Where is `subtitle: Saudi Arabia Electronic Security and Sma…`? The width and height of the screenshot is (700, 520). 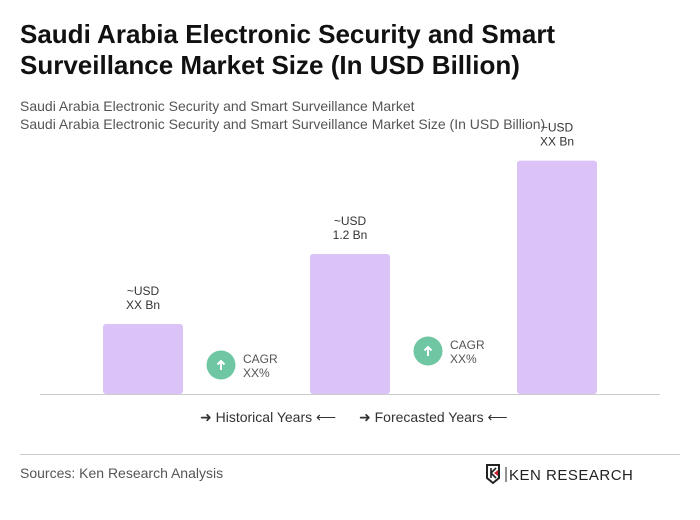 subtitle: Saudi Arabia Electronic Security and Sma… is located at coordinates (217, 106).